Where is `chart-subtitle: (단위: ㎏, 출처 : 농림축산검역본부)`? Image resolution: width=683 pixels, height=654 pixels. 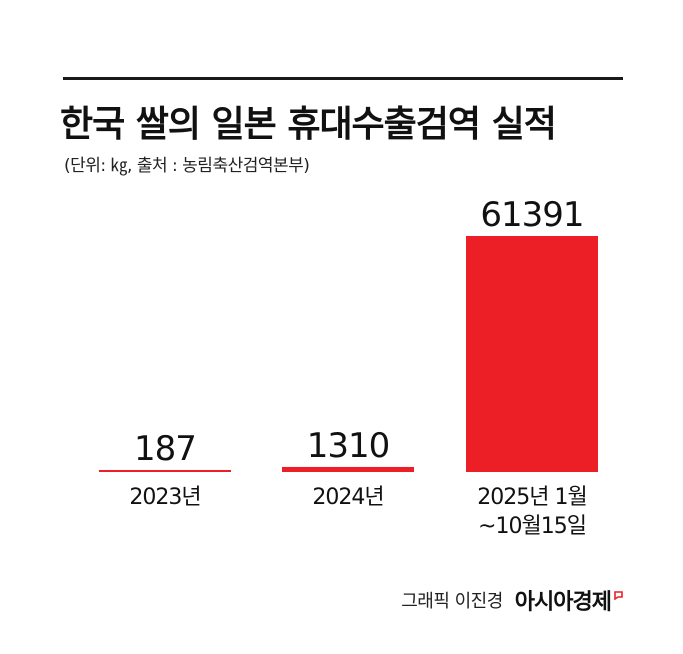
chart-subtitle: (단위: ㎏, 출처 : 농림축산검역본부) is located at coordinates (187, 166).